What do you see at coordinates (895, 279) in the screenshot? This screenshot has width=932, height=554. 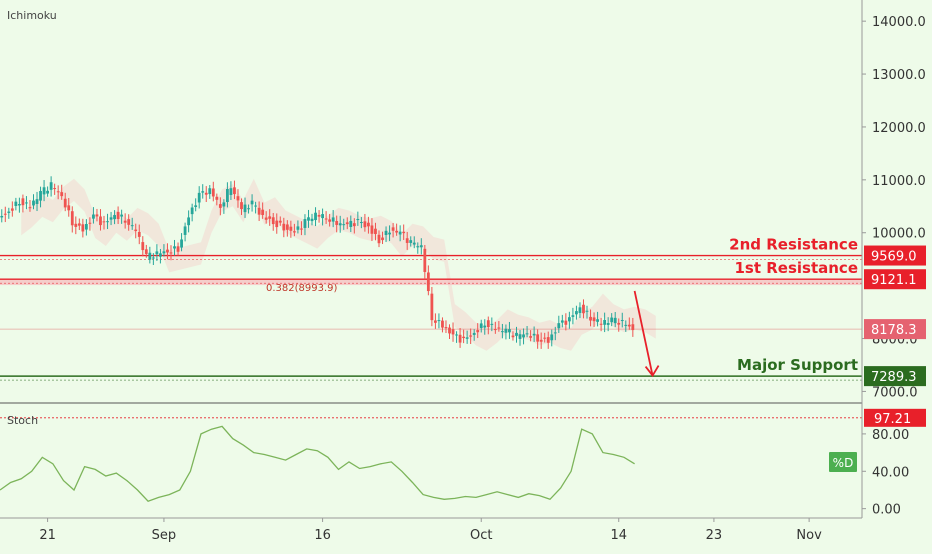 I see `price-badge` at bounding box center [895, 279].